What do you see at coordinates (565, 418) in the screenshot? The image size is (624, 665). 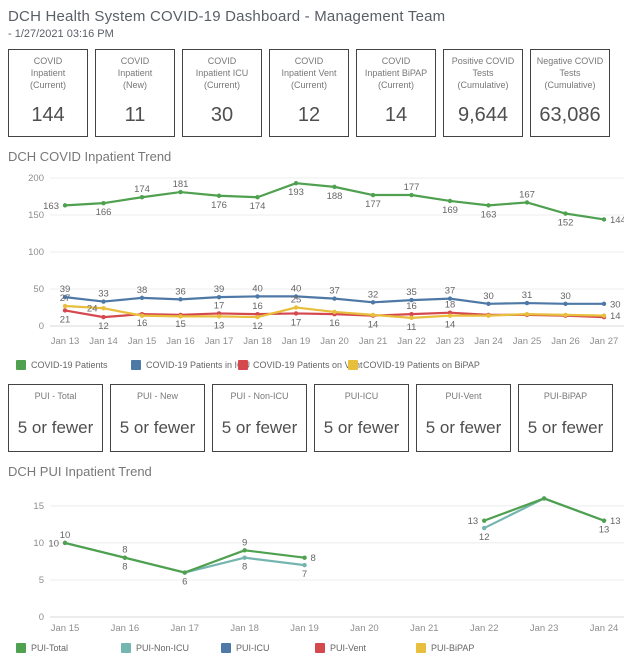 I see `pui-card-pui-bipap: PUI-BiPAP 5 or fewer` at bounding box center [565, 418].